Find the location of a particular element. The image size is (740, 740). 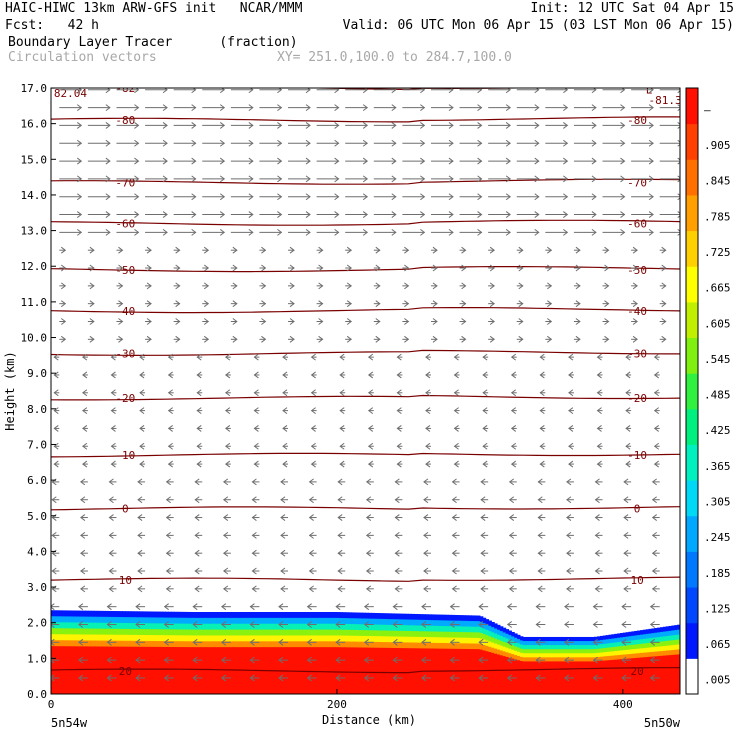

colorbar-label: .125 is located at coordinates (717, 608).